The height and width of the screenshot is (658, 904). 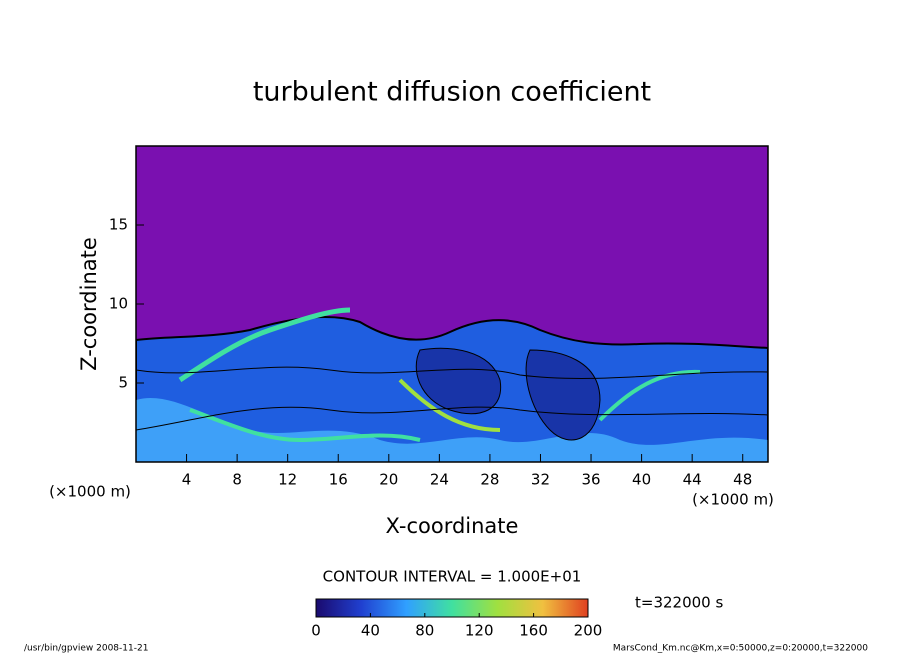 I want to click on x-tick-label: 12, so click(x=287, y=480).